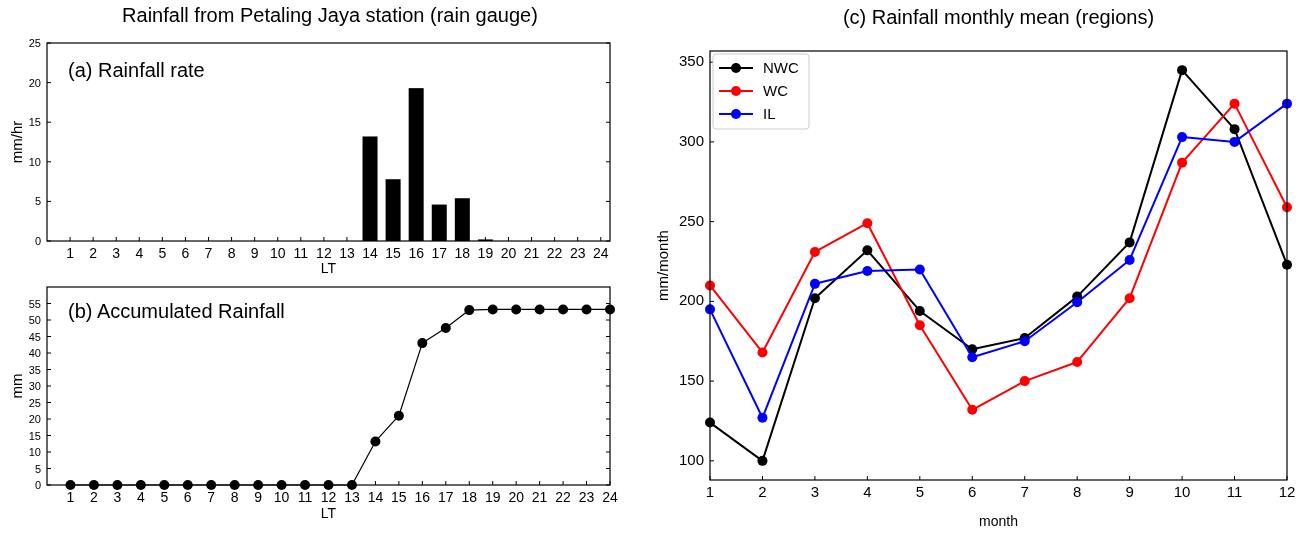 The height and width of the screenshot is (533, 1311). What do you see at coordinates (691, 300) in the screenshot?
I see `y-tick-label: 200` at bounding box center [691, 300].